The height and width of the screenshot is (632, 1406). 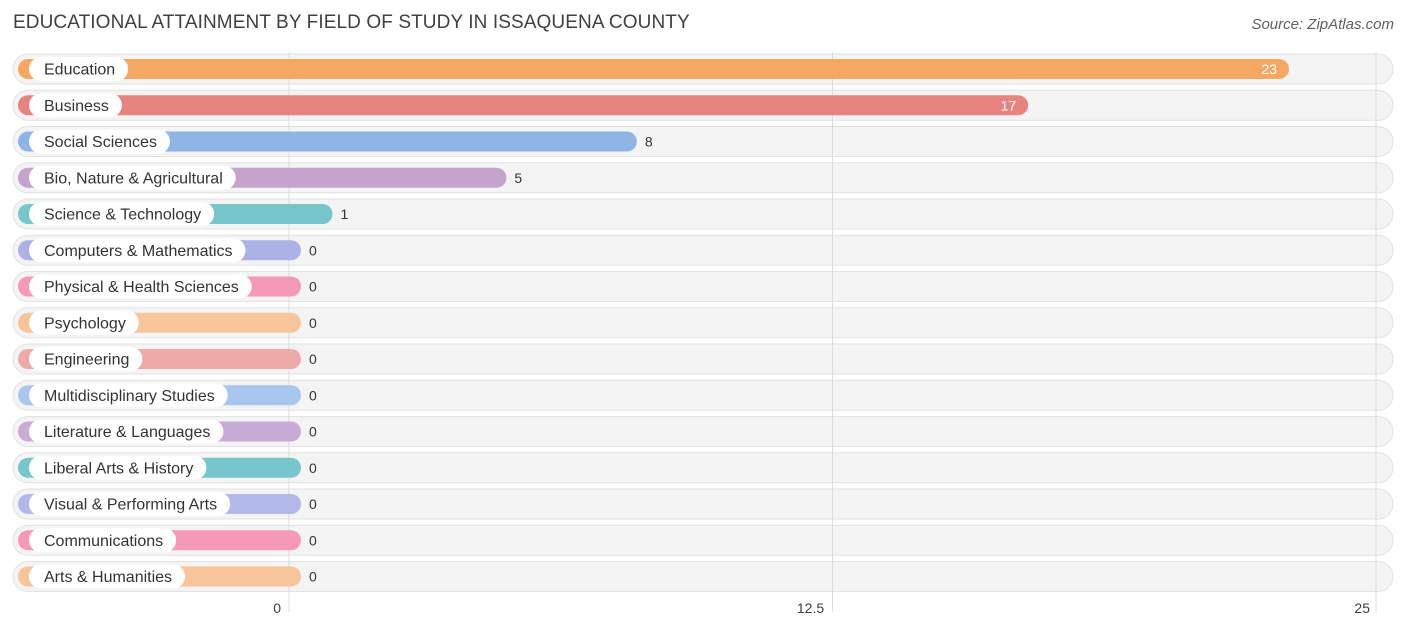 What do you see at coordinates (1362, 608) in the screenshot?
I see `x-tick-label: 25` at bounding box center [1362, 608].